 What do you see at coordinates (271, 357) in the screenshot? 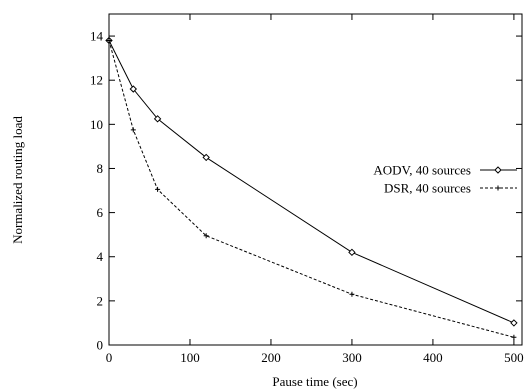
I see `x-tick-label: 200` at bounding box center [271, 357].